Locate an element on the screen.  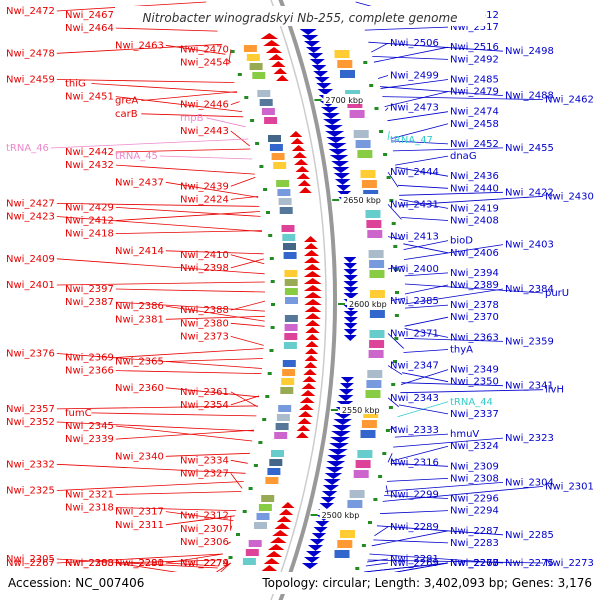
gene-label: Nwi_2451 is located at coordinates (89, 97).